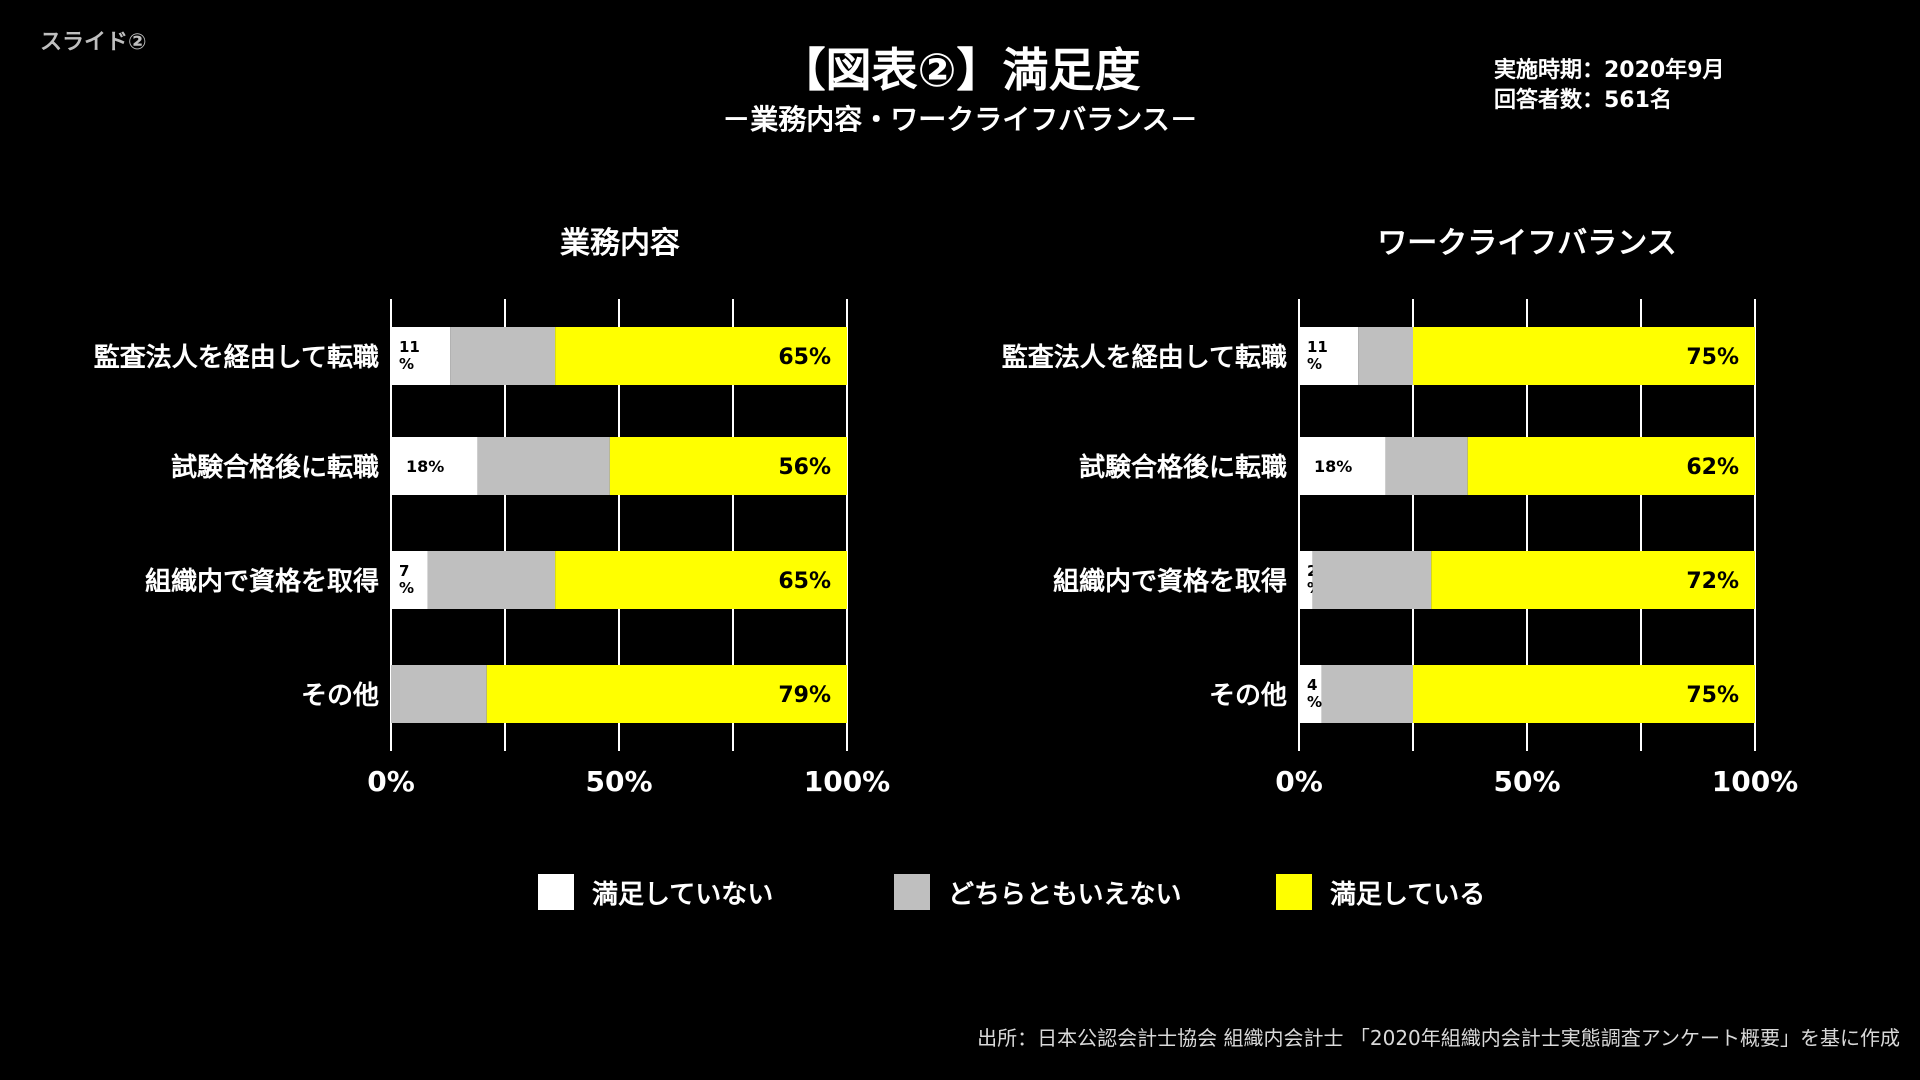 This screenshot has height=1080, width=1920. Describe the element at coordinates (340, 696) in the screenshot. I see `category-label-work-3: その他` at that location.